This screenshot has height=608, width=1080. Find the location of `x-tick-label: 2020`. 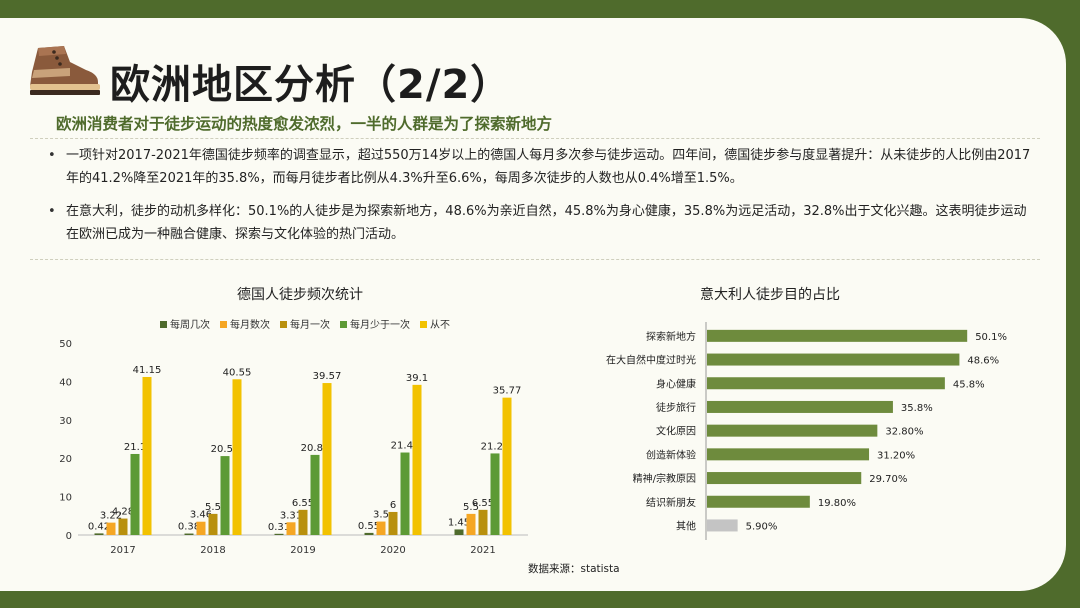

x-tick-label: 2020 is located at coordinates (392, 550).